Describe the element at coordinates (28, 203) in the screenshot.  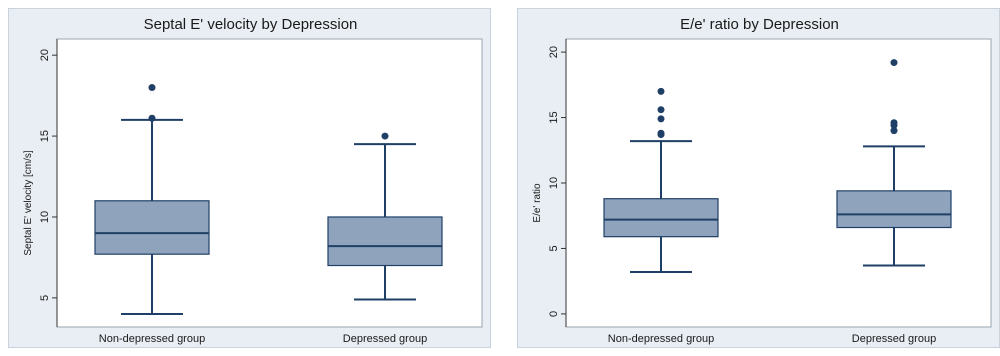
I see `y-axis-label: Septal E' velocity [cm/s]` at that location.